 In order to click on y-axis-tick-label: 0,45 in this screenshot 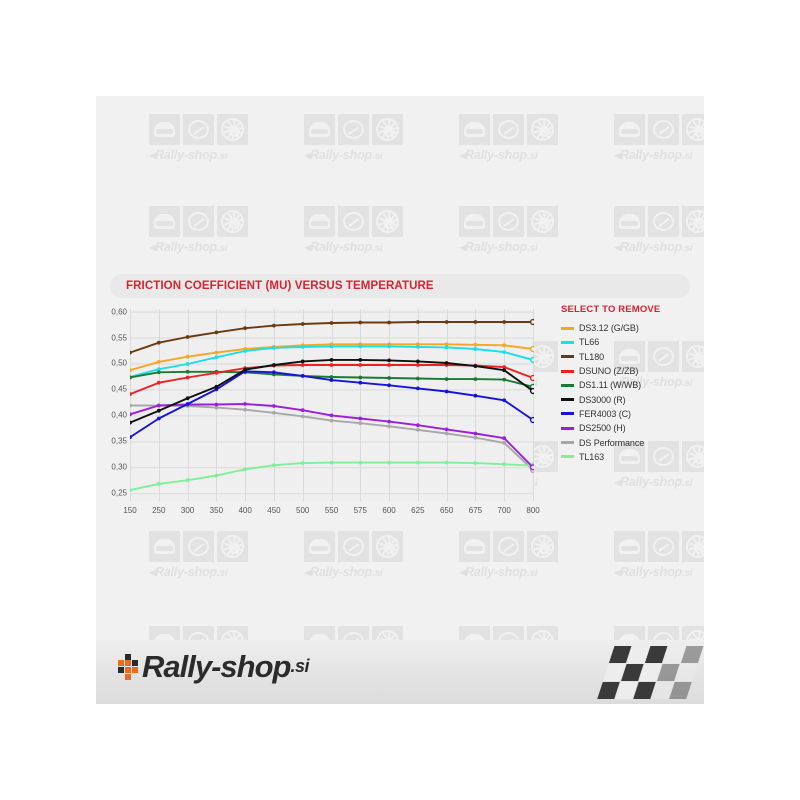, I will do `click(119, 389)`.